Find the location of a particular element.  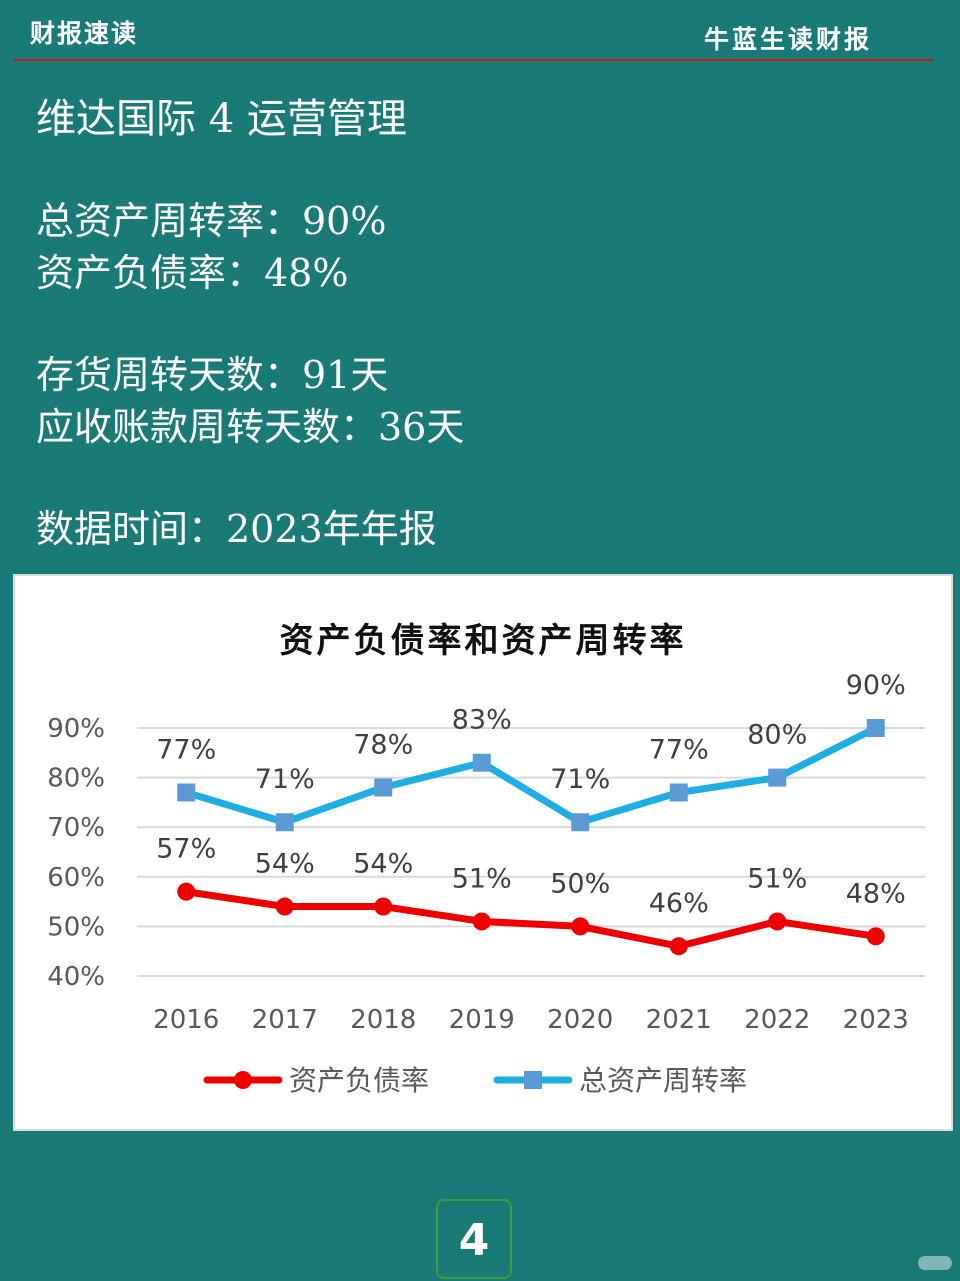

data-label: 83% is located at coordinates (482, 720).